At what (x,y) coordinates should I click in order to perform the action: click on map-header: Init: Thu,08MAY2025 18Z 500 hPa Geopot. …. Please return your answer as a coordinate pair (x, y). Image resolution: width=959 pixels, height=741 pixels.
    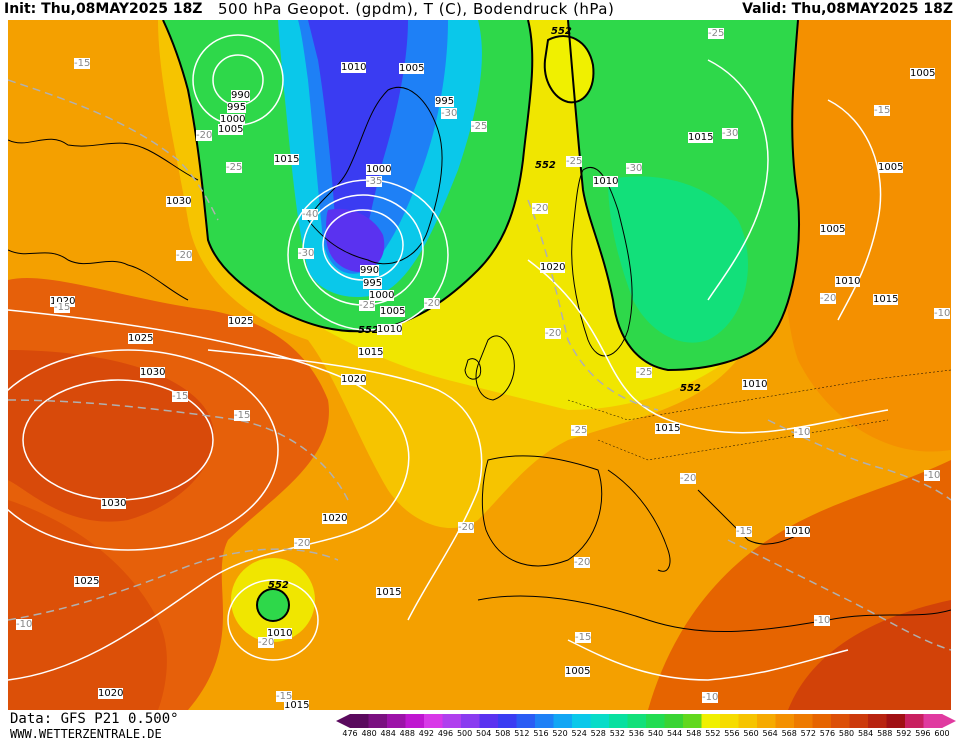
    Looking at the image, I should click on (479, 10).